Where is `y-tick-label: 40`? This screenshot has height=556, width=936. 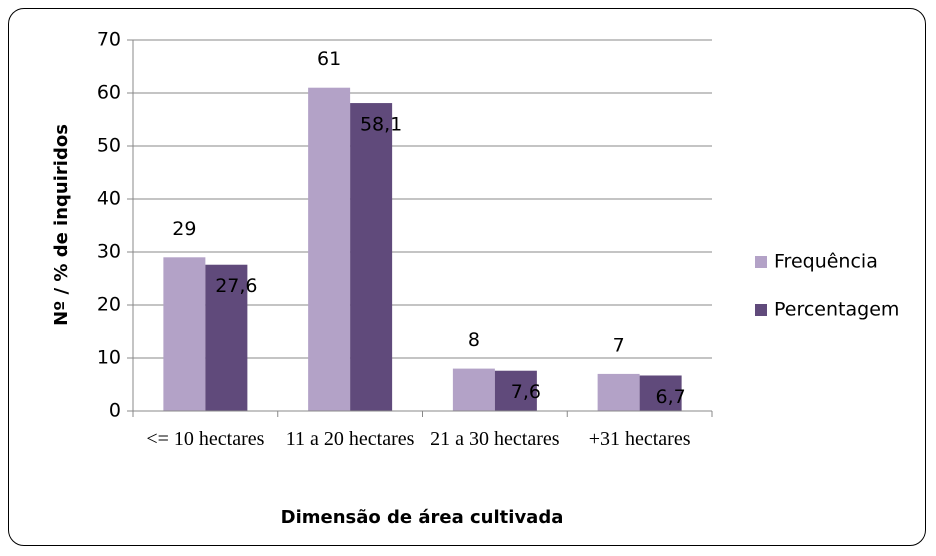 y-tick-label: 40 is located at coordinates (109, 199).